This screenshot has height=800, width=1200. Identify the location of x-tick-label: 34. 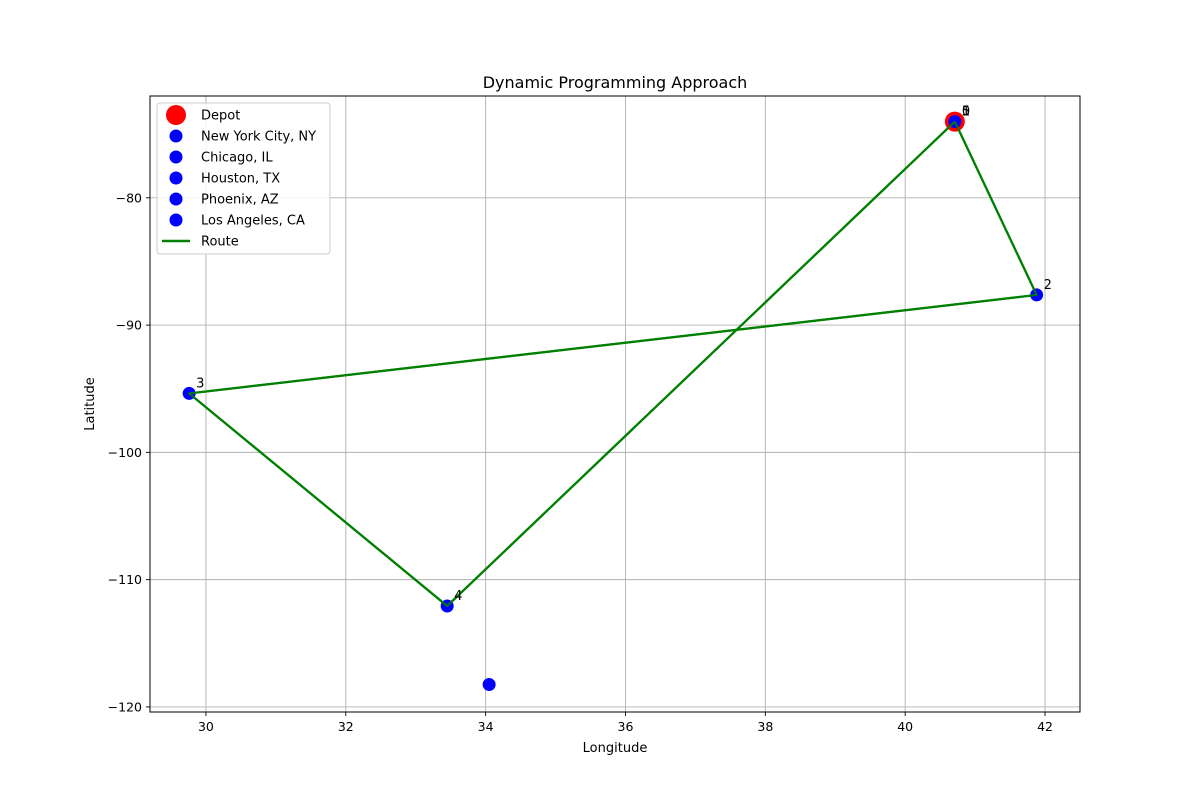
(486, 726).